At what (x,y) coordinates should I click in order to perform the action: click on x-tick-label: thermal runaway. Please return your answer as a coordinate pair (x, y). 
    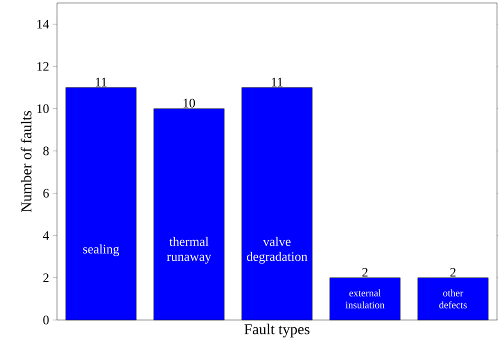
    Looking at the image, I should click on (189, 250).